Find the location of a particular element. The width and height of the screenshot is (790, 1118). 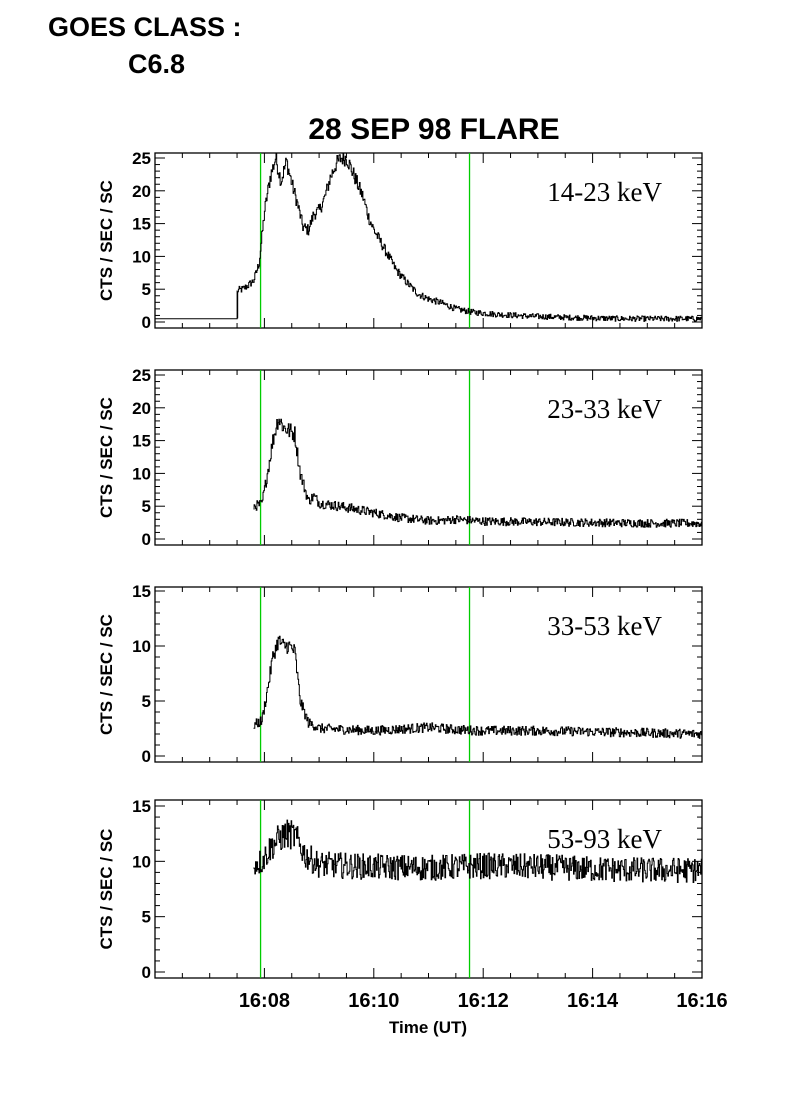

energy-band-label: 33-53 keV is located at coordinates (604, 626).